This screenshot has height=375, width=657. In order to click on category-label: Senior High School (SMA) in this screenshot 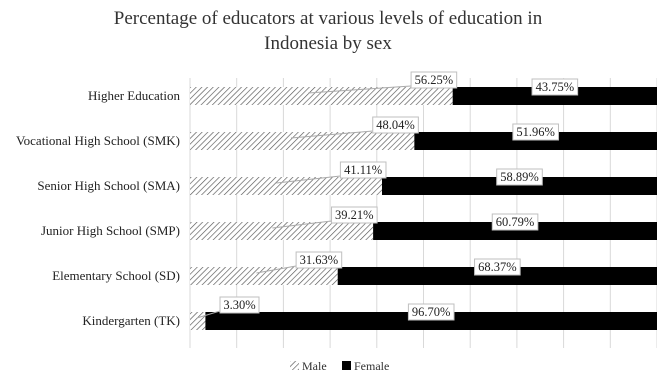, I will do `click(108, 185)`.